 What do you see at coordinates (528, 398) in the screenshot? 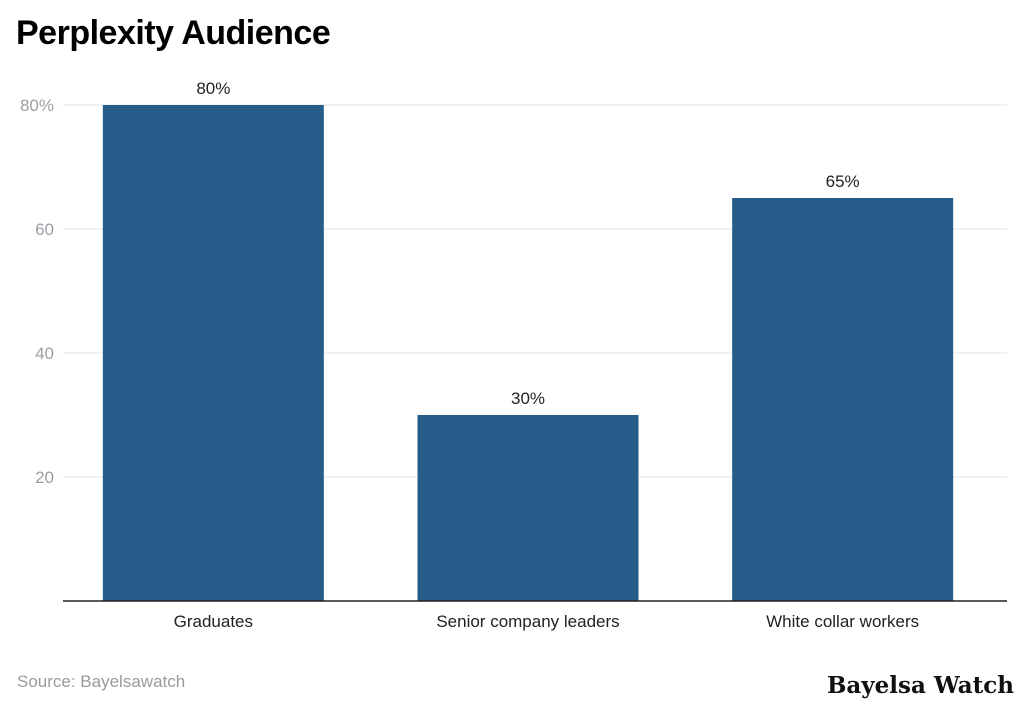
I see `data-label: 30%` at bounding box center [528, 398].